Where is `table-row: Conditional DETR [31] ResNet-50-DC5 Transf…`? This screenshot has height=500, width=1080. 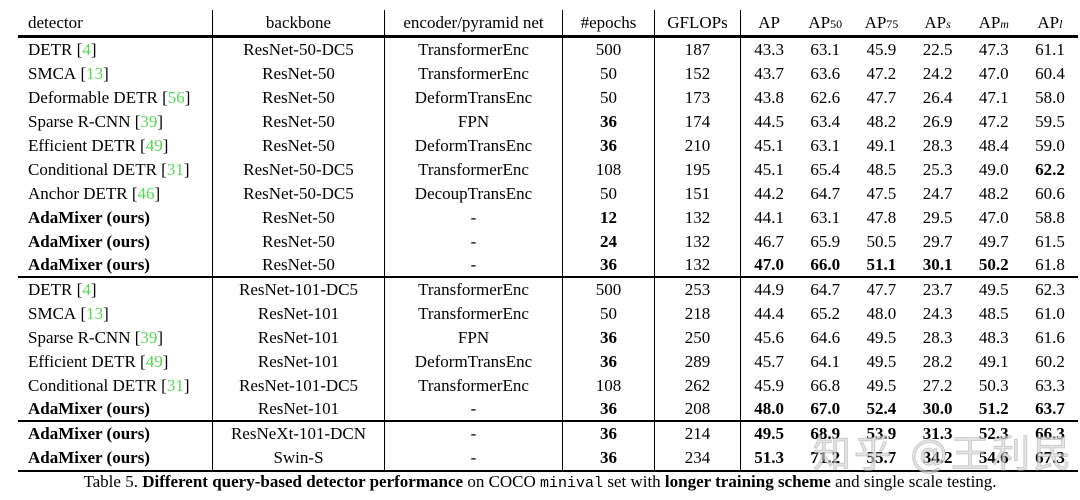
table-row: Conditional DETR [31] ResNet-50-DC5 Transf… is located at coordinates (548, 170).